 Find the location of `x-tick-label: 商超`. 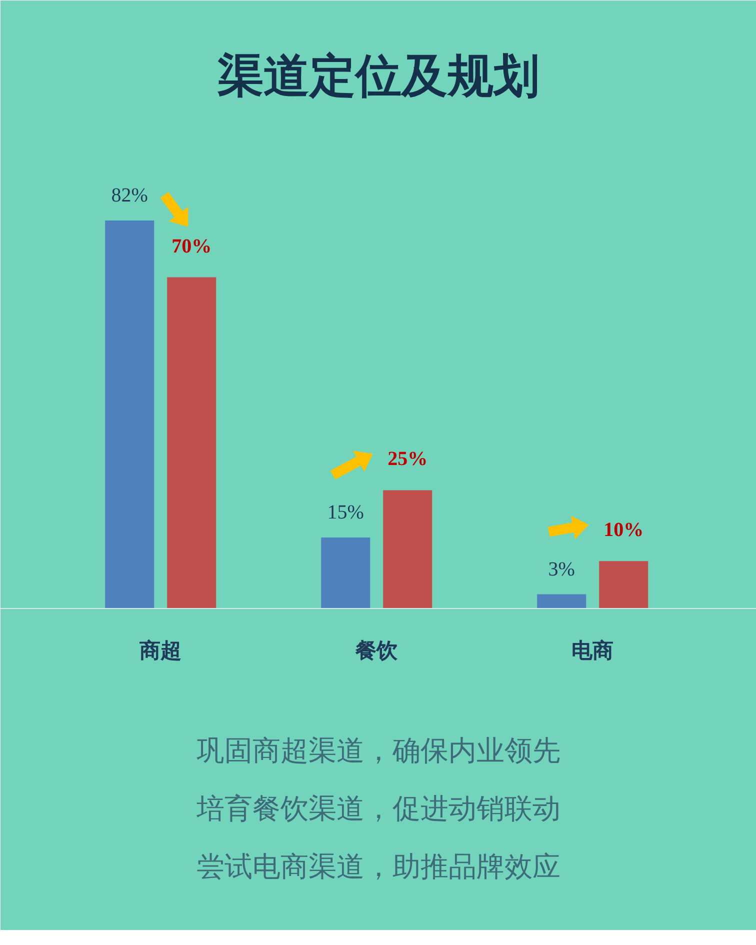

x-tick-label: 商超 is located at coordinates (160, 650).